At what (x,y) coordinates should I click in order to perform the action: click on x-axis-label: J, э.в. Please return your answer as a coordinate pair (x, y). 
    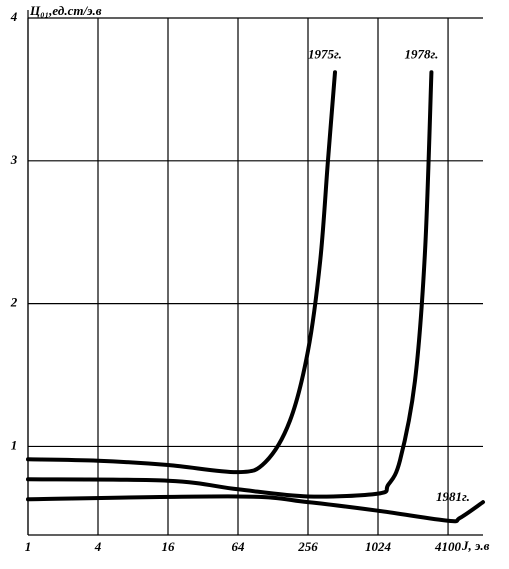
    Looking at the image, I should click on (475, 545).